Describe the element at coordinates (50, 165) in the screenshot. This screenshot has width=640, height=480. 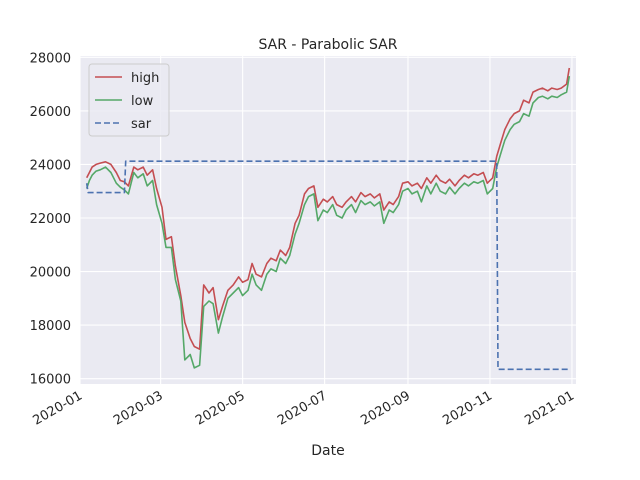
I see `y-tick-label: 24000` at that location.